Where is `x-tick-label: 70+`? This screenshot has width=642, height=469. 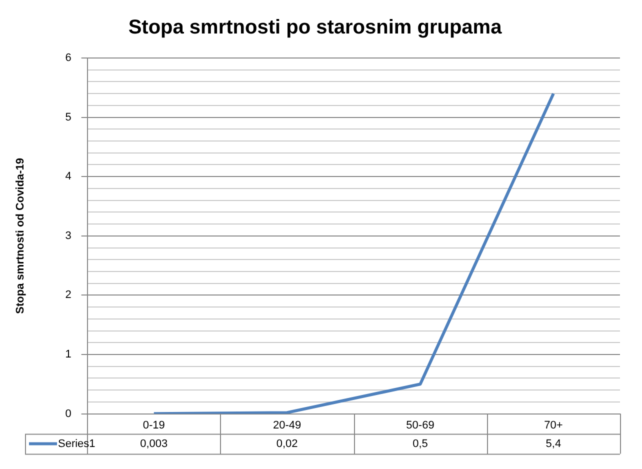 x-tick-label: 70+ is located at coordinates (553, 425).